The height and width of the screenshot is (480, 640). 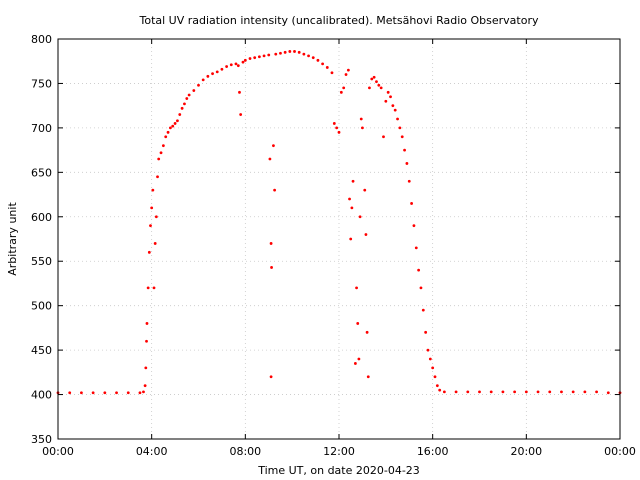 What do you see at coordinates (58, 451) in the screenshot?
I see `x-tick-label: 00:00` at bounding box center [58, 451].